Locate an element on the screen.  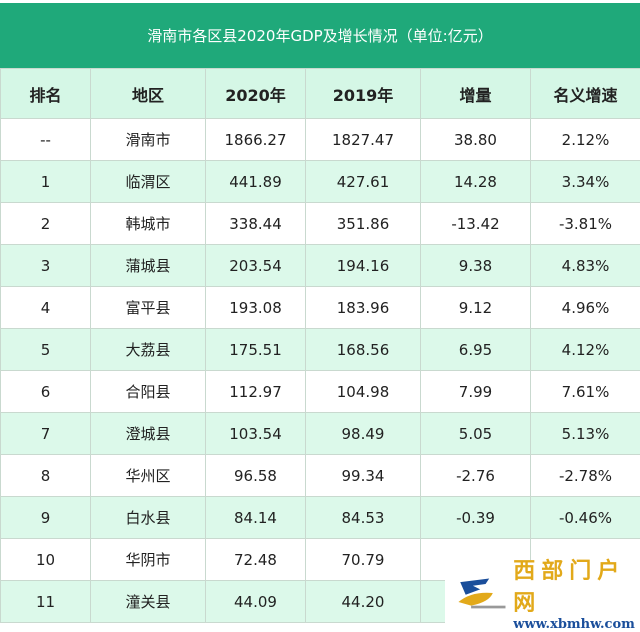
table-cell: 98.49 is located at coordinates (363, 434).